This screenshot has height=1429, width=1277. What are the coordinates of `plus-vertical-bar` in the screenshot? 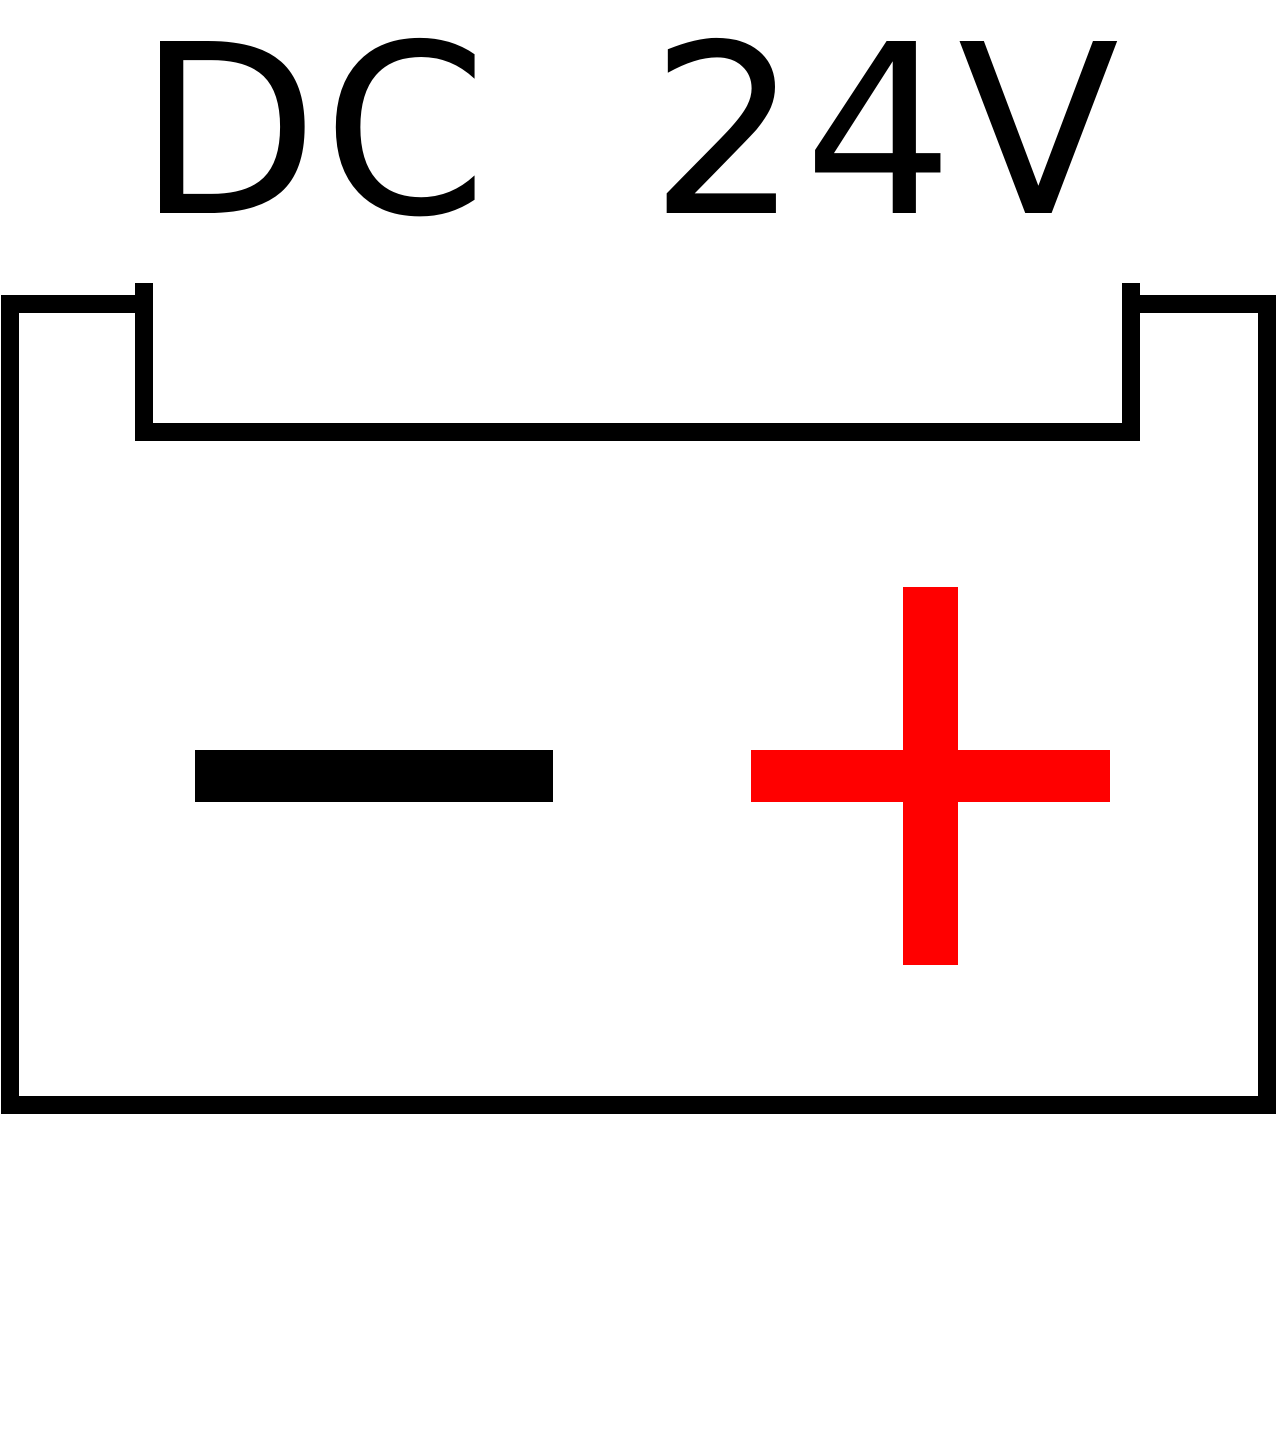 It's located at (930, 776).